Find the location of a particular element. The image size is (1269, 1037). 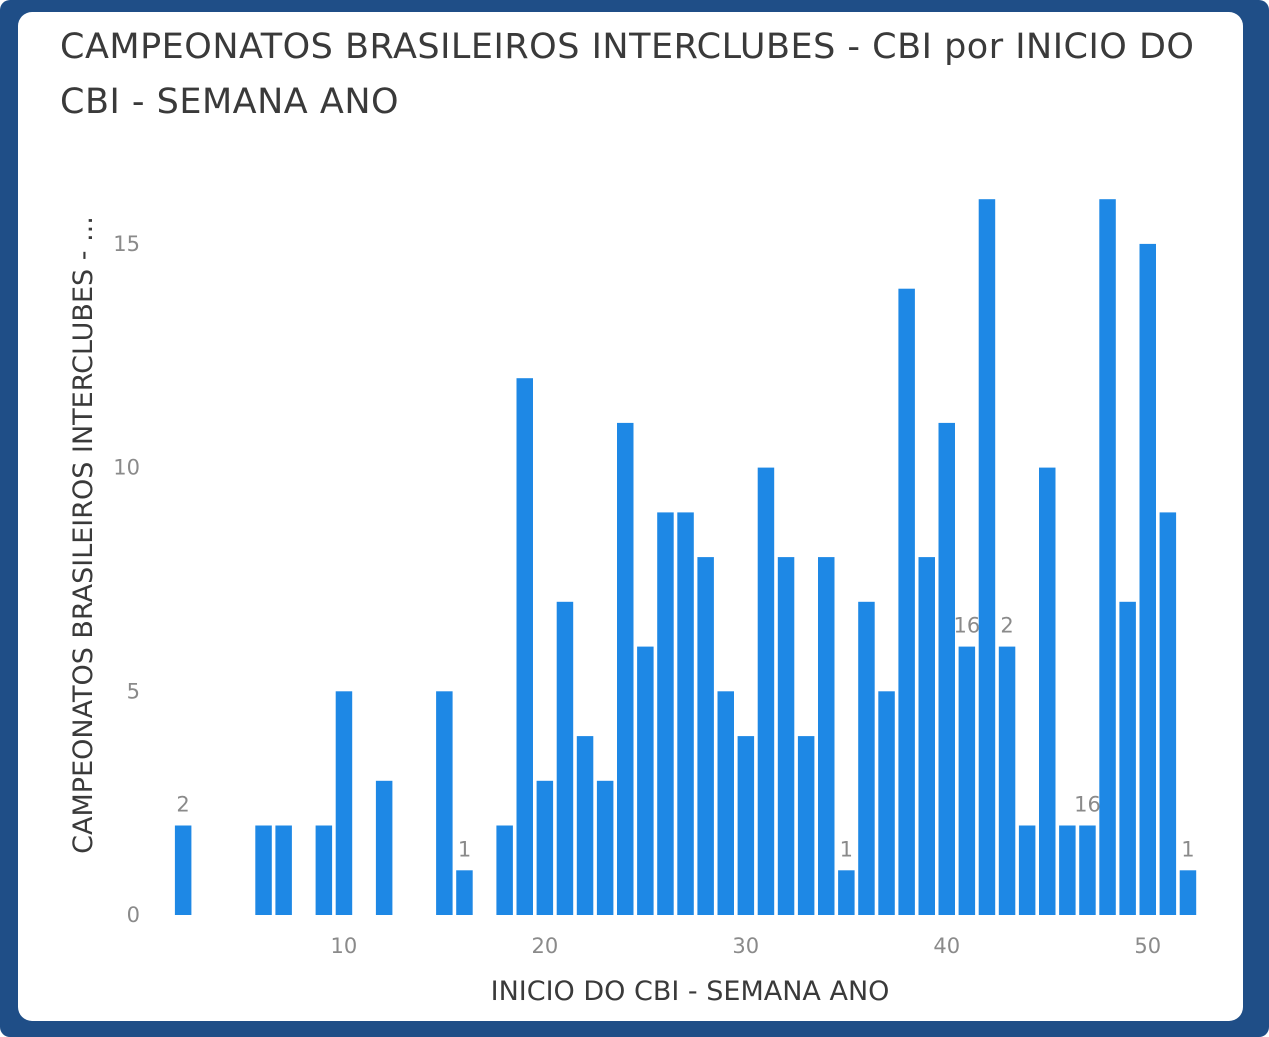

x-axis-ticks: 10 20 30 40 50 is located at coordinates (746, 946).